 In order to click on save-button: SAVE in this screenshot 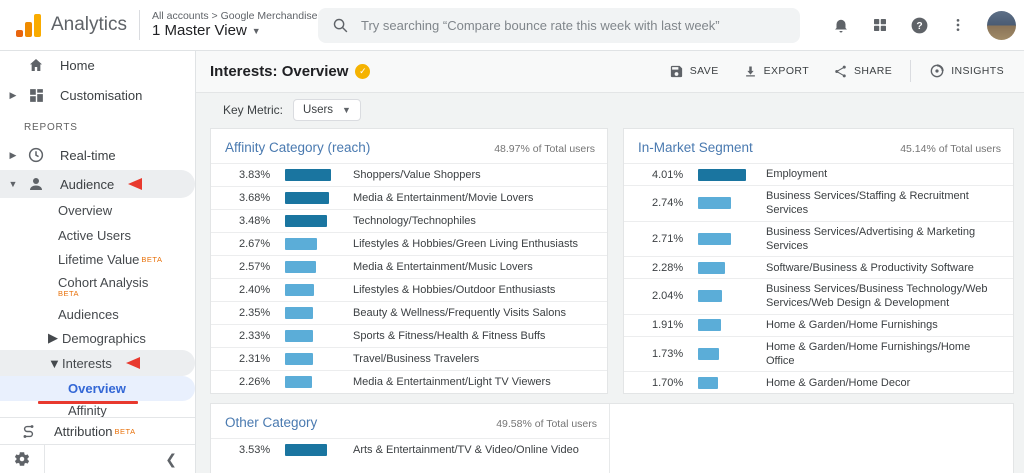, I will do `click(694, 71)`.